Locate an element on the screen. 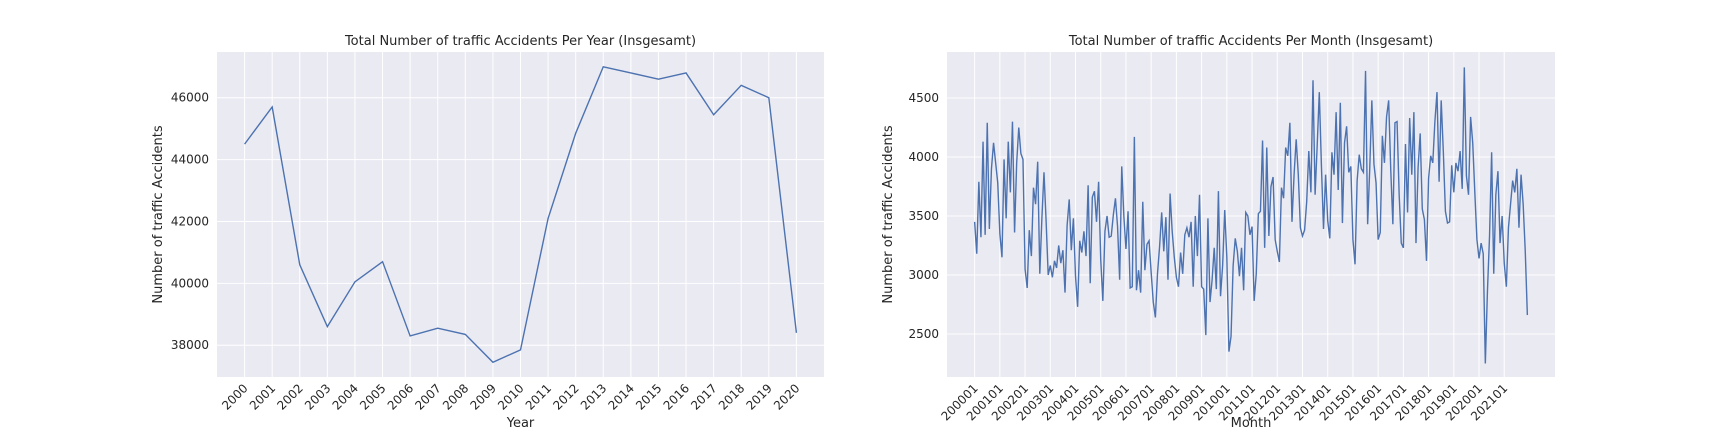 This screenshot has height=432, width=1728. x-tick-label: 2014 is located at coordinates (620, 396).